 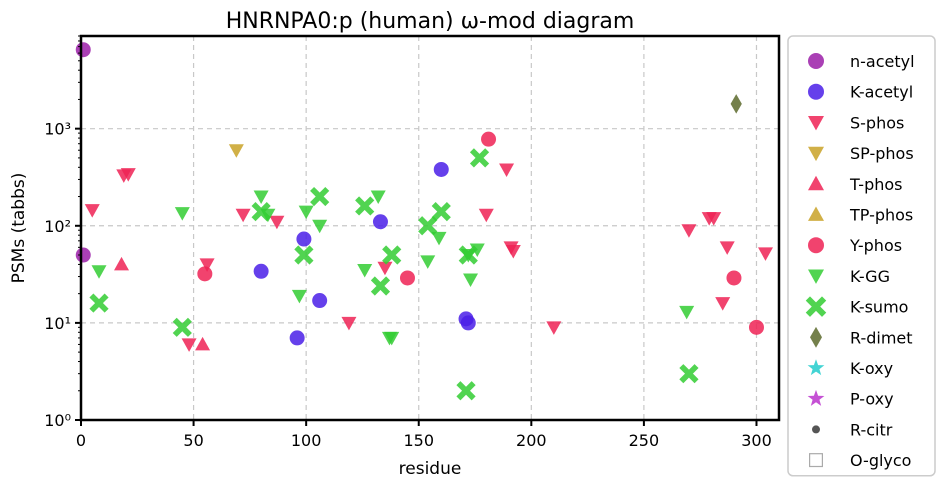 I want to click on legend-box, so click(x=861, y=256).